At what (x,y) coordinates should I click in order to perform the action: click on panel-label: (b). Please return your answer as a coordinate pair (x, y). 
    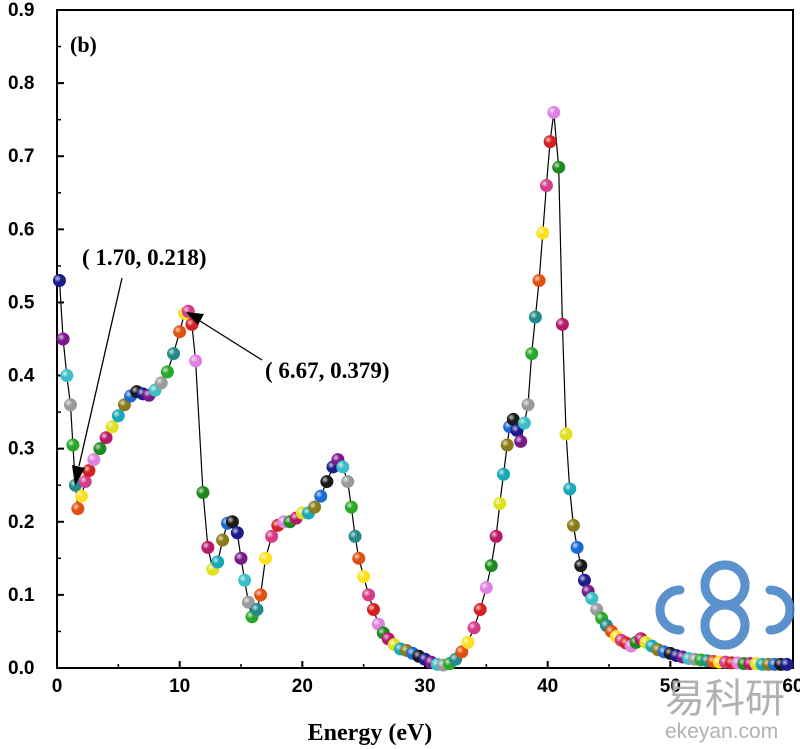
    Looking at the image, I should click on (83, 44).